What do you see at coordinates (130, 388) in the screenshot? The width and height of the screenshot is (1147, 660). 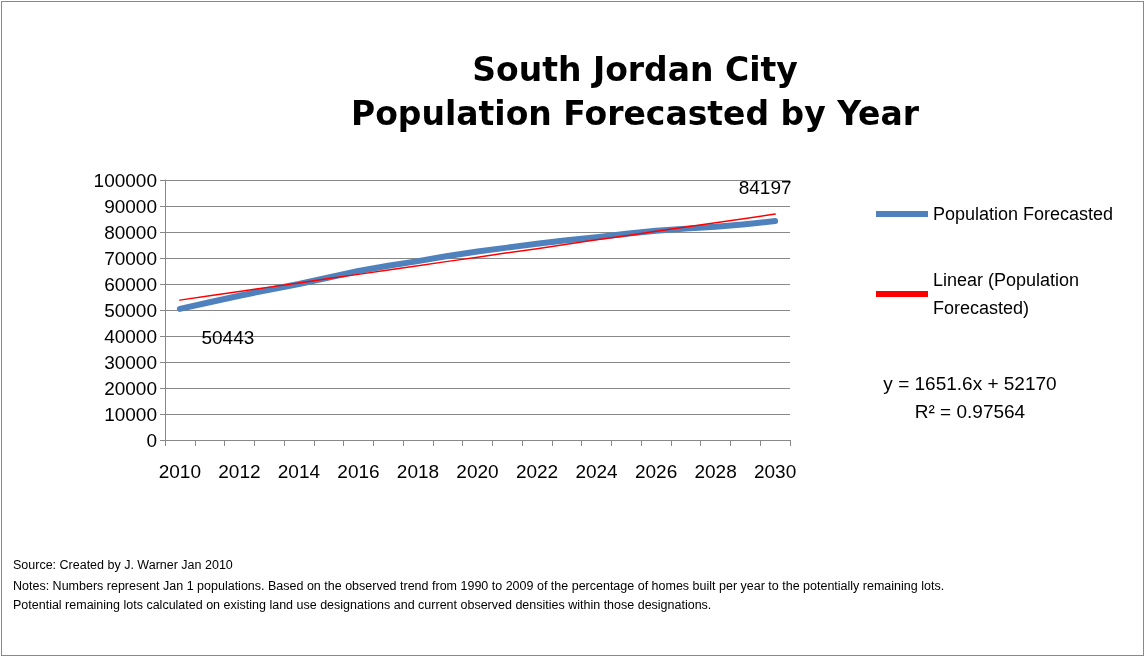 I see `y-tick-label: 20000` at bounding box center [130, 388].